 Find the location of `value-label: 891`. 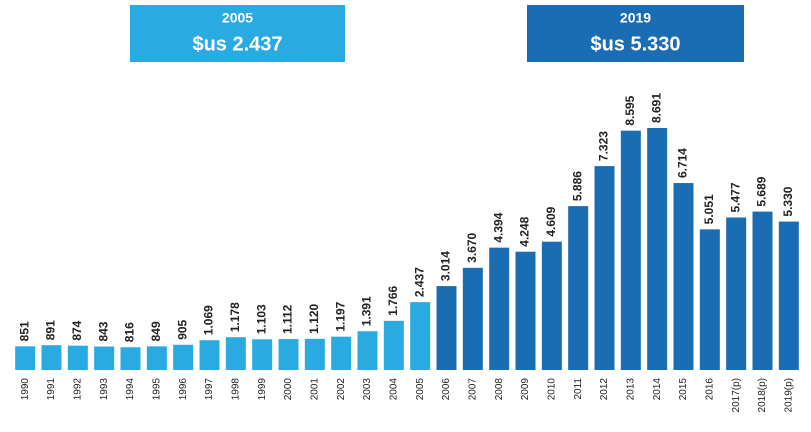

value-label: 891 is located at coordinates (51, 330).